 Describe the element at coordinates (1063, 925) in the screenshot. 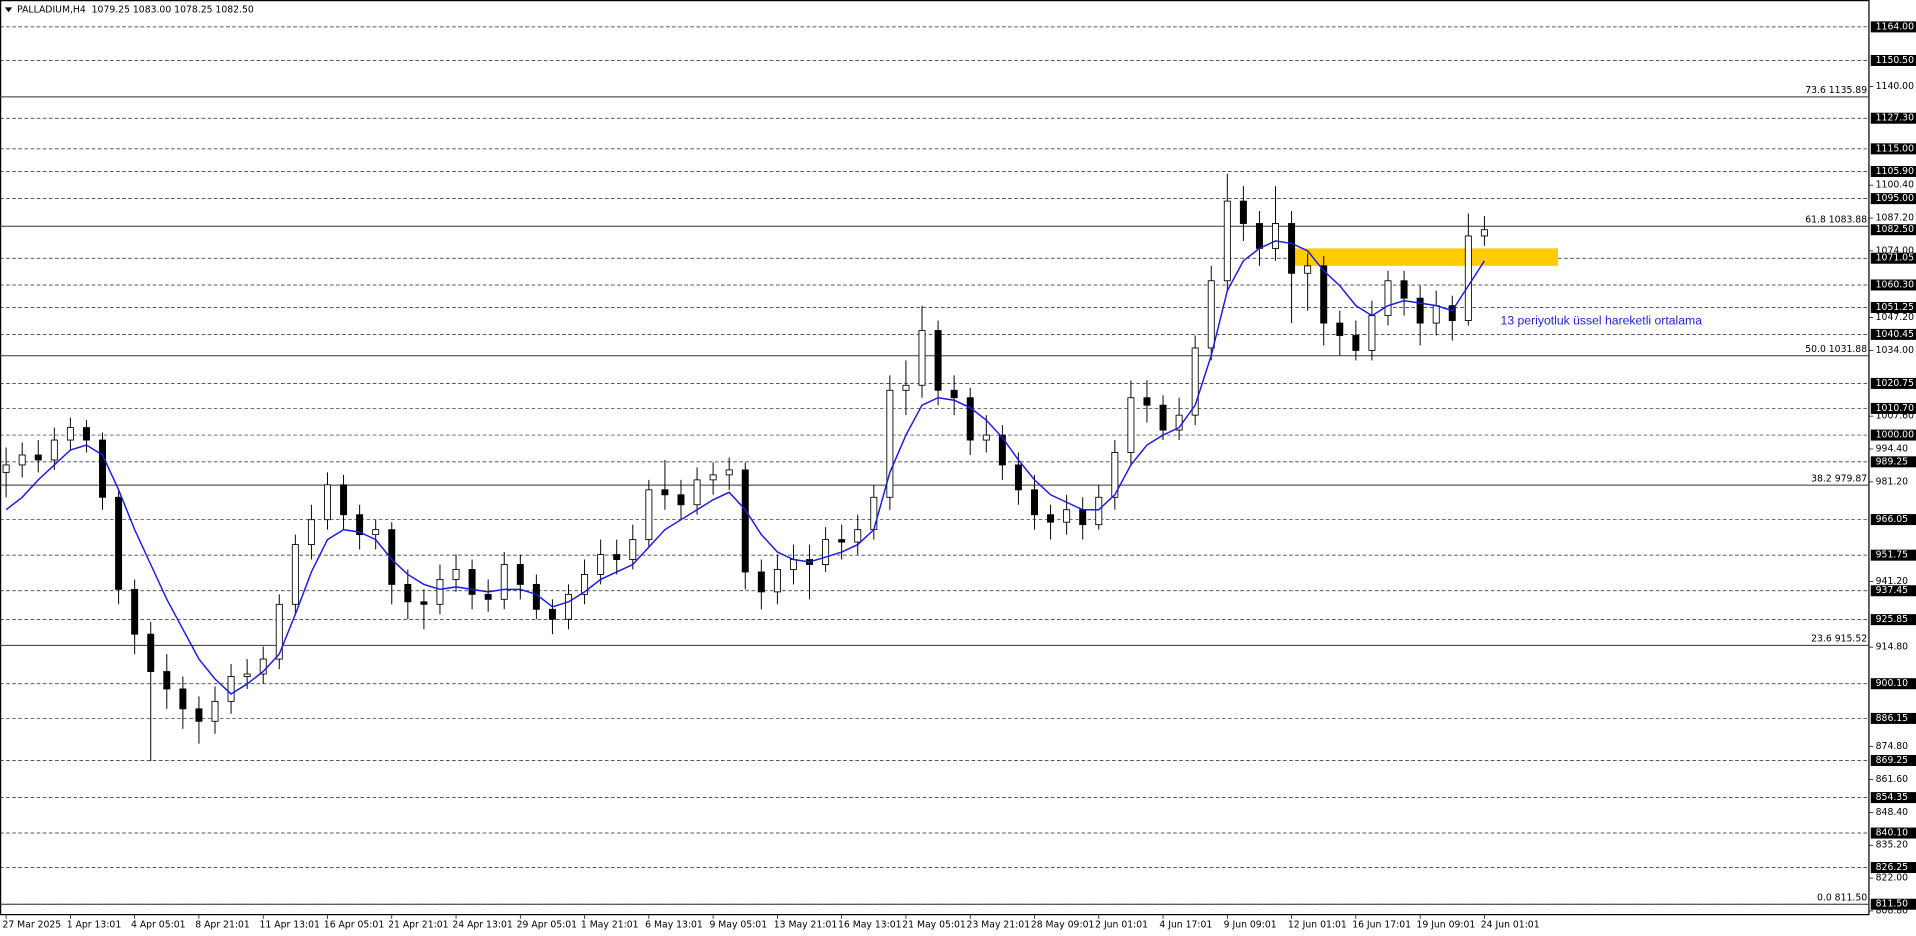

I see `x-tick-label: 28 May 09:01` at that location.